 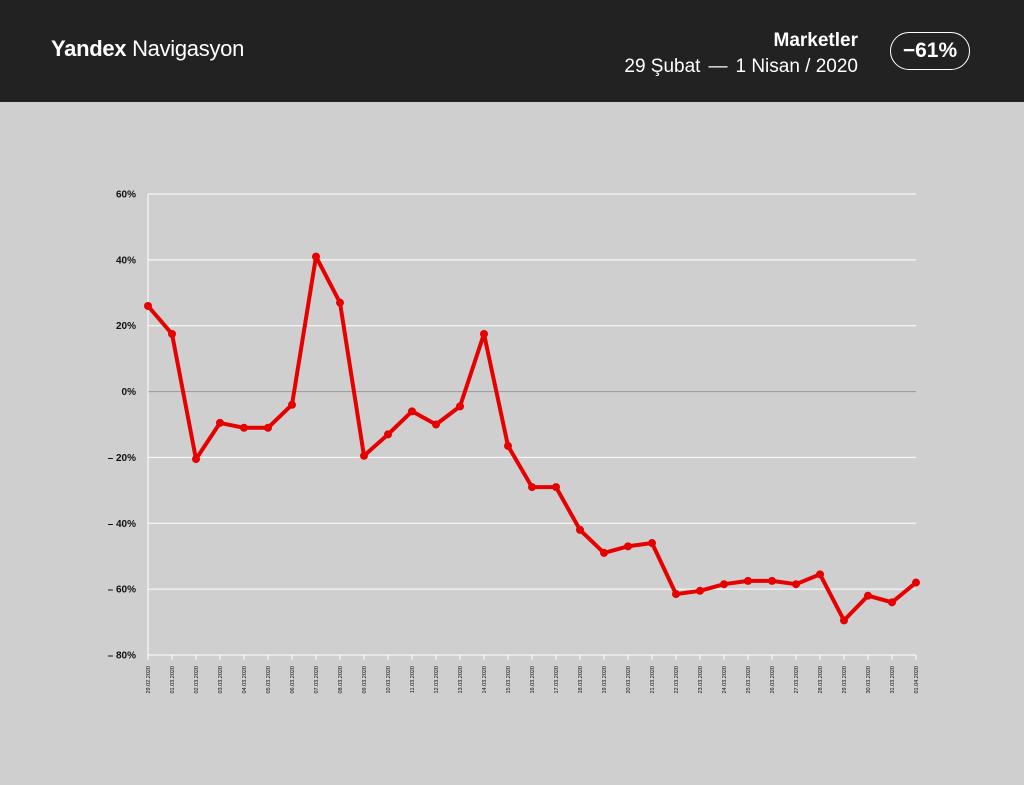 What do you see at coordinates (605, 680) in the screenshot?
I see `x-tick-label: 19.03.2020` at bounding box center [605, 680].